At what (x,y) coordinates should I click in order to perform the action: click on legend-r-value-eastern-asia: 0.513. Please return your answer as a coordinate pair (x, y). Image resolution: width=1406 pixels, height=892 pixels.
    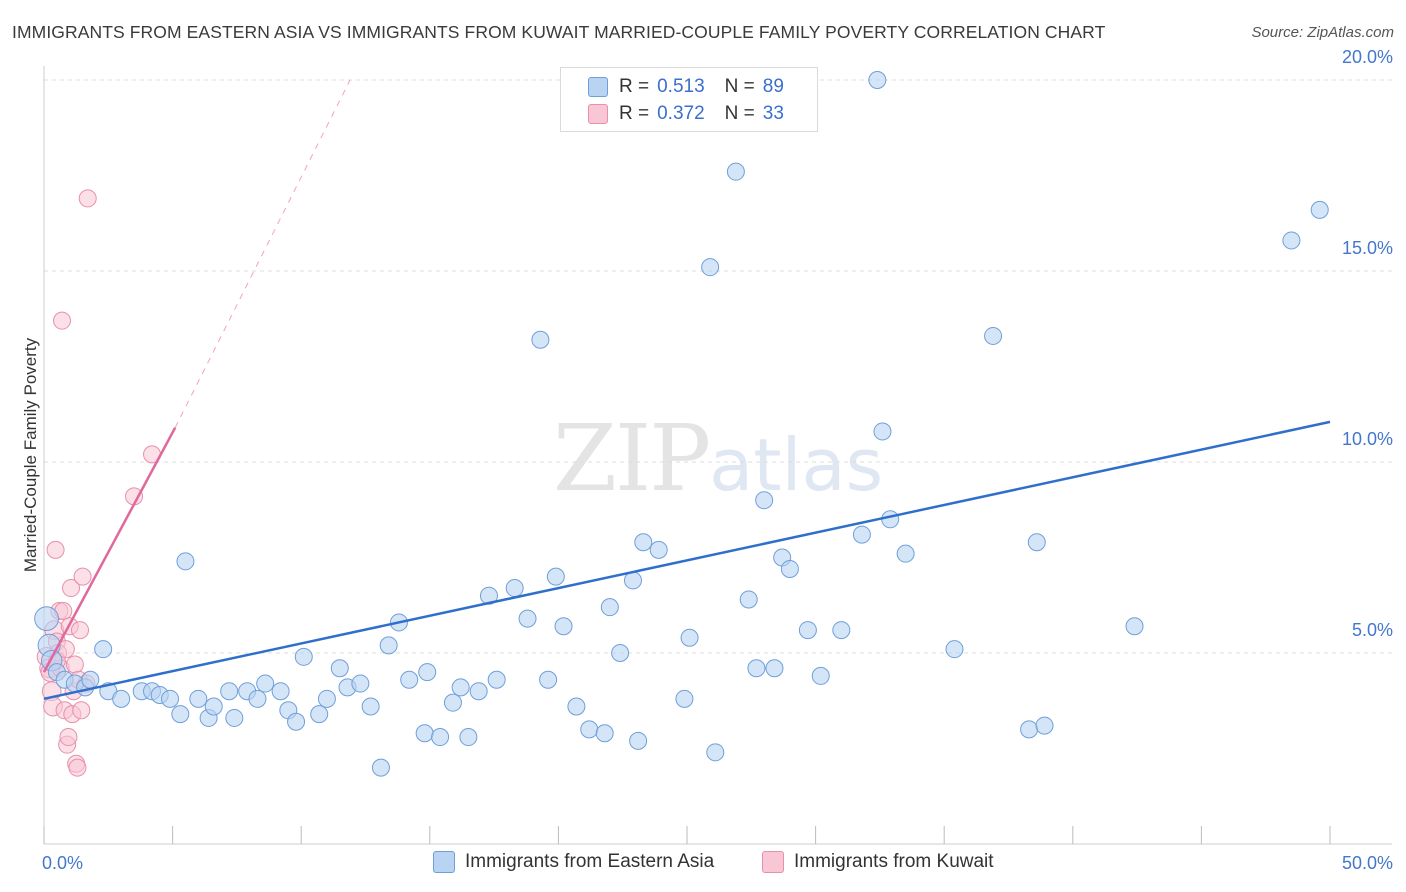
    Looking at the image, I should click on (681, 86).